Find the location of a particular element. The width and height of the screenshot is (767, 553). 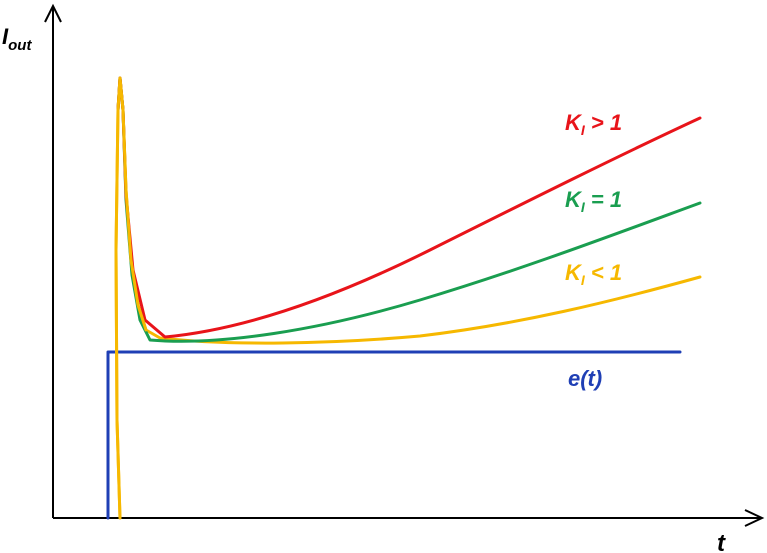

series-label-ki-gt-1: KI > 1 is located at coordinates (593, 124).